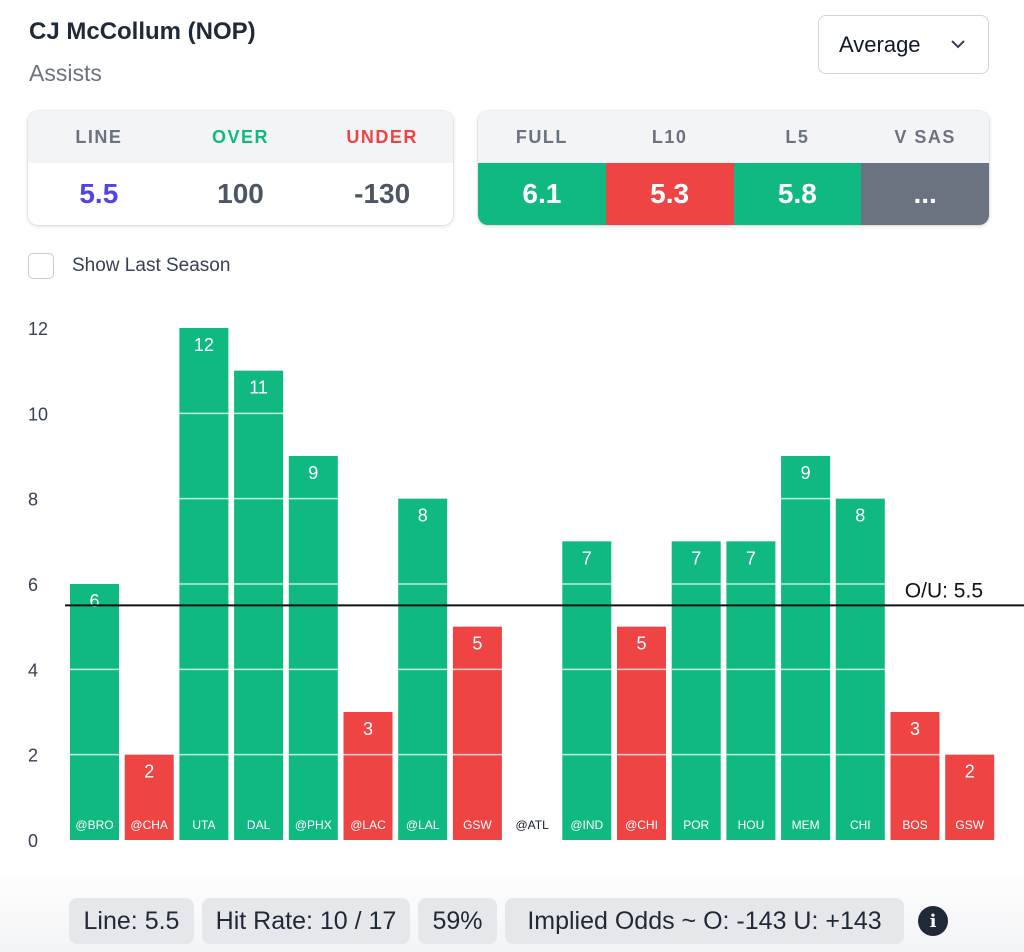  What do you see at coordinates (933, 921) in the screenshot?
I see `info-icon: i` at bounding box center [933, 921].